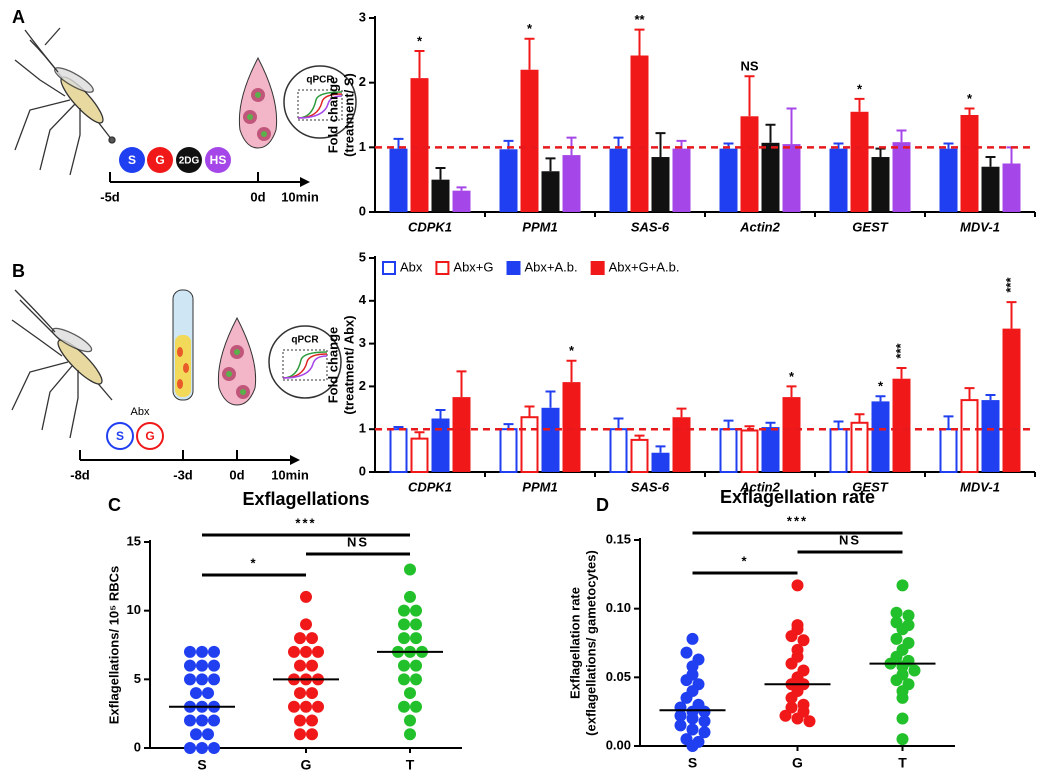 The image size is (1050, 777). I want to click on y-tick-label: 0.10, so click(618, 607).